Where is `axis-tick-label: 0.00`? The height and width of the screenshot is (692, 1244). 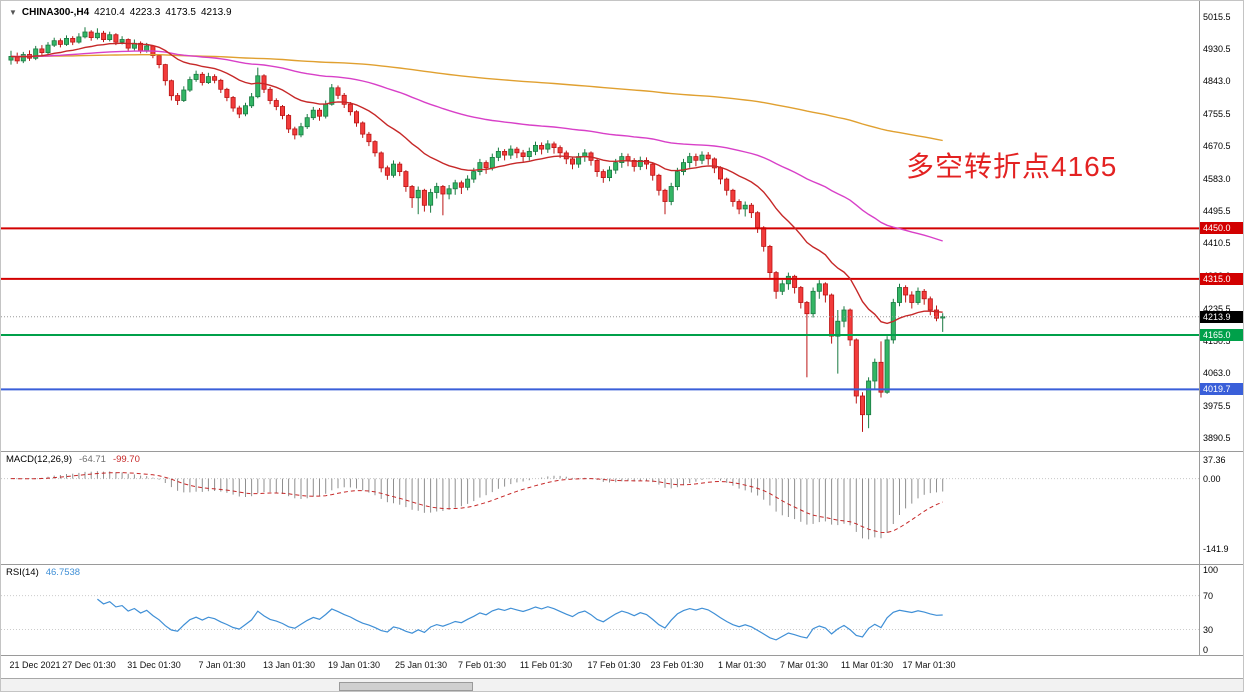 axis-tick-label: 0.00 is located at coordinates (1212, 478).